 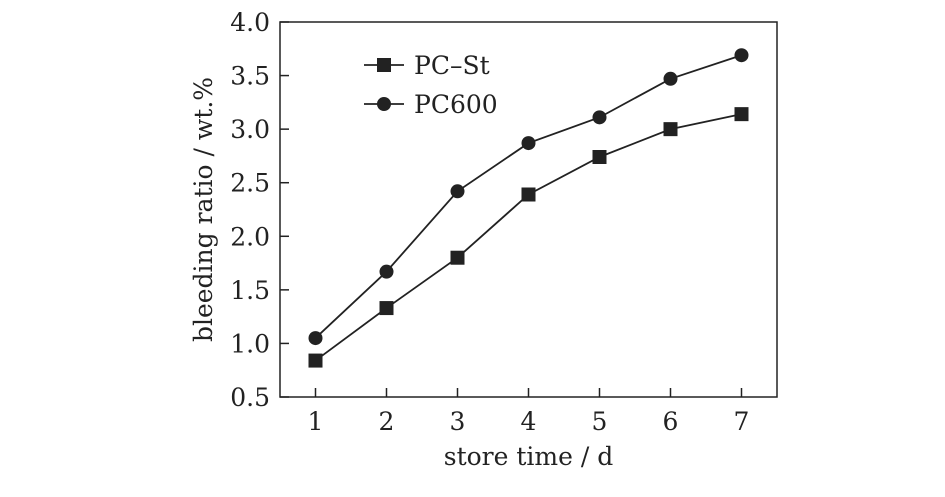 I want to click on y-axis-title: bleeding ratio / wt.%, so click(x=203, y=209).